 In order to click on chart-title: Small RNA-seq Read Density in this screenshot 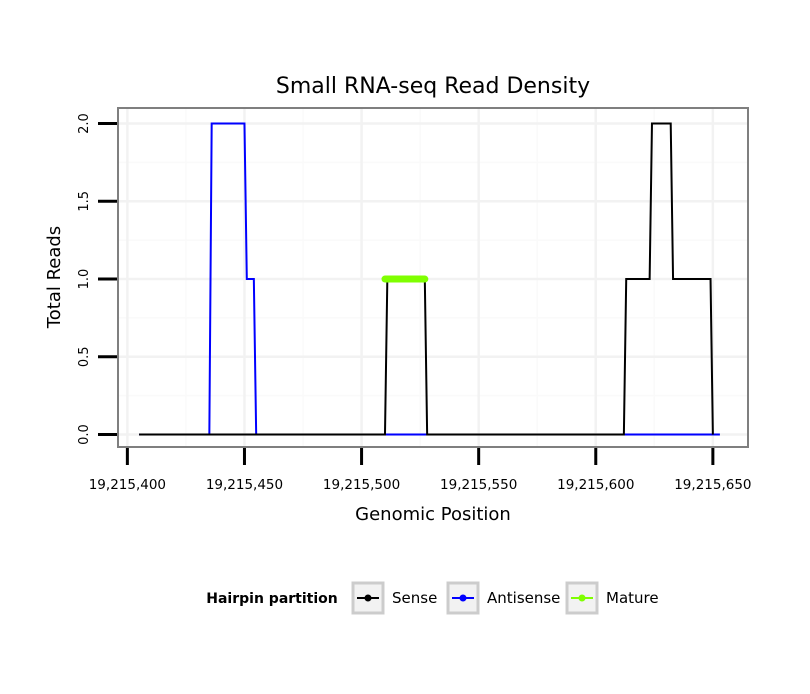, I will do `click(433, 86)`.